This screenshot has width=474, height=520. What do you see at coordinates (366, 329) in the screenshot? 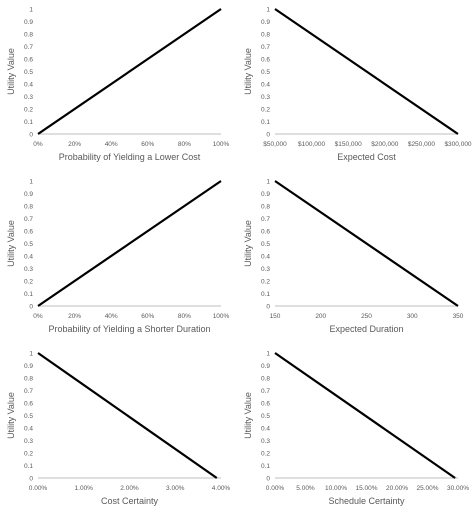
I see `x-axis-title: Expected Duration` at bounding box center [366, 329].